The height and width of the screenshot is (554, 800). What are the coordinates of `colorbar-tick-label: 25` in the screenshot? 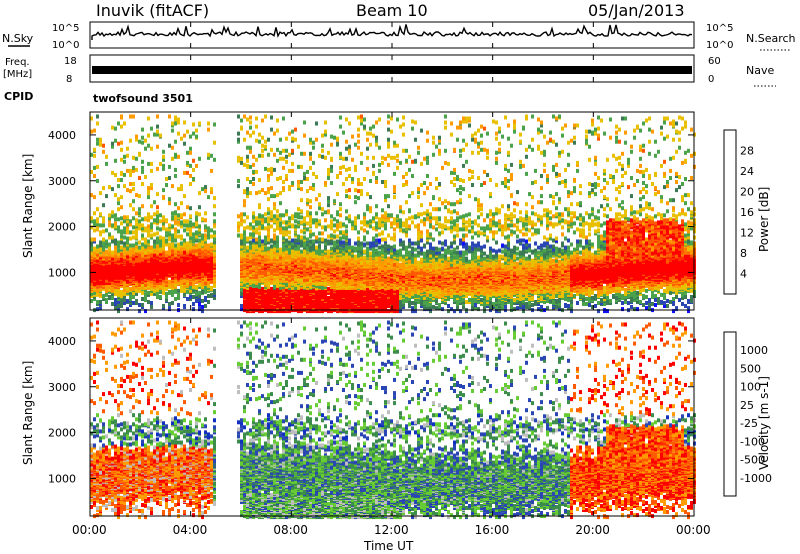 It's located at (747, 405).